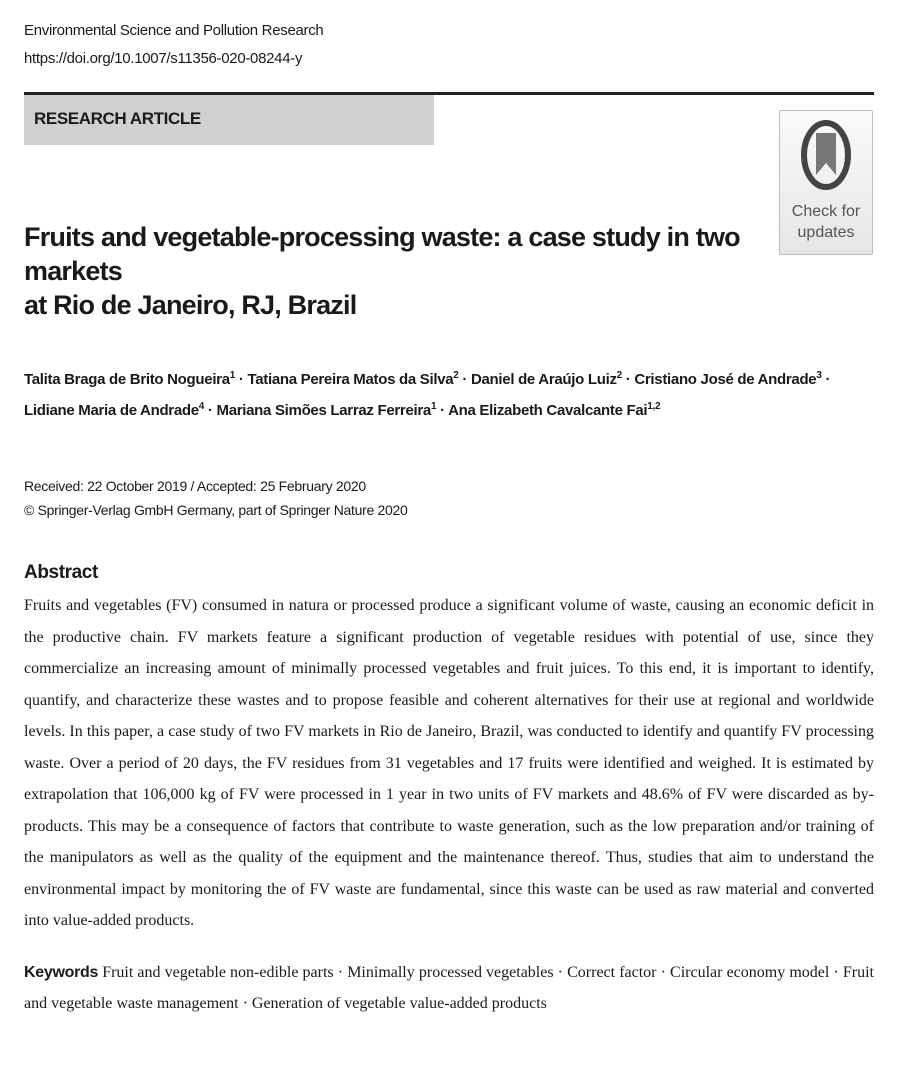  Describe the element at coordinates (725, 379) in the screenshot. I see `author: Cristiano José de Andrade` at that location.